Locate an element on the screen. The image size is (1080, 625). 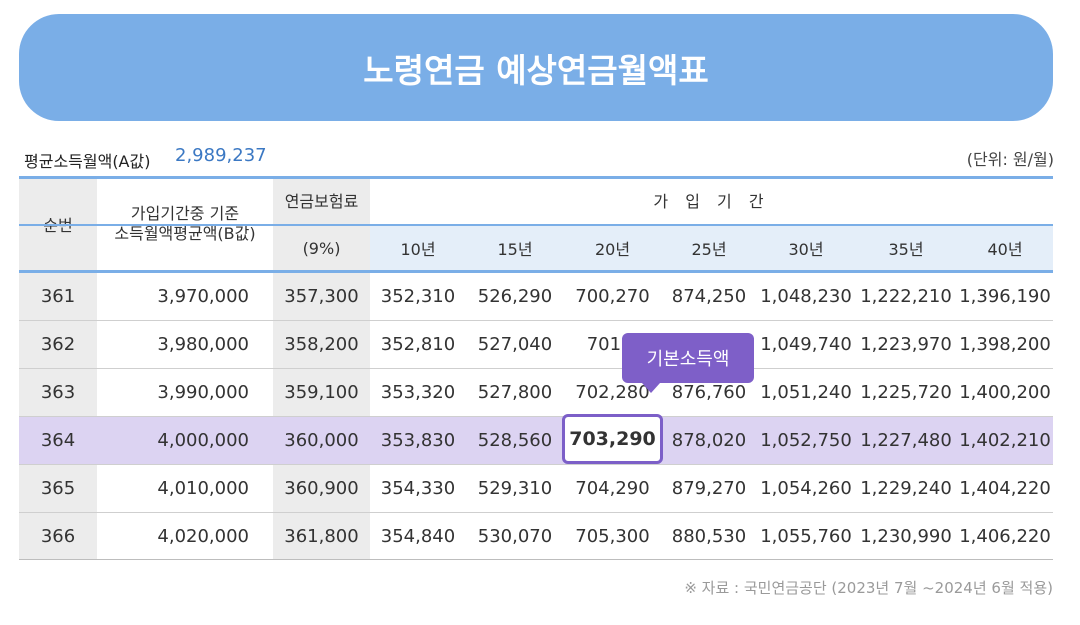
row-amount: 529,310 is located at coordinates (515, 488).